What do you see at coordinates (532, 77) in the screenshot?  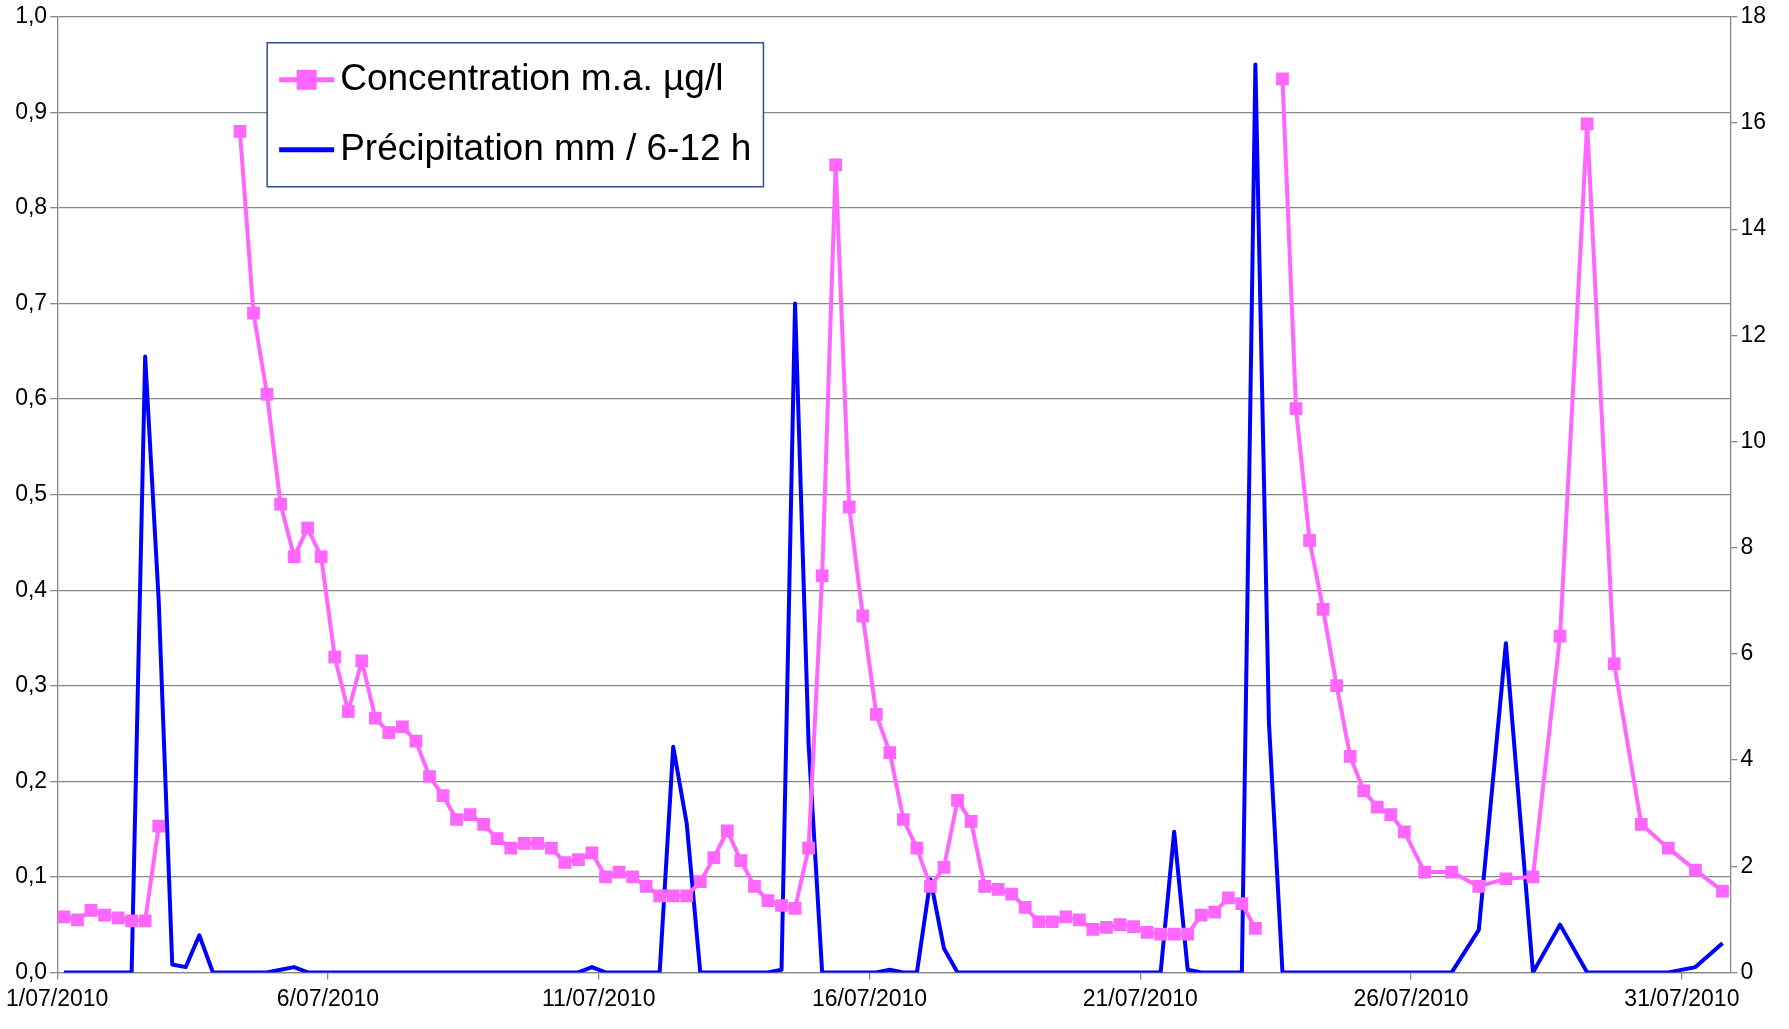 I see `legend-label: Concentration m.a. µg/l` at bounding box center [532, 77].